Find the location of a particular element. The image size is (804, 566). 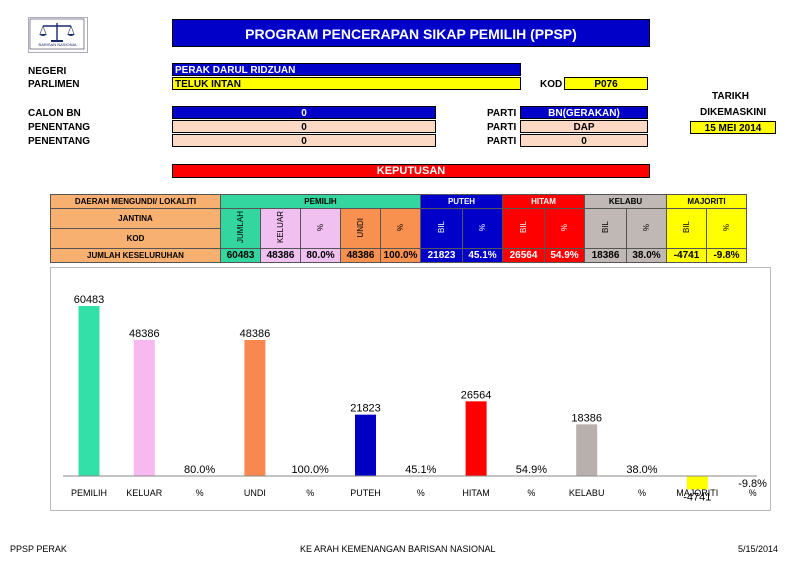

penentang-2-label: PENENTANG is located at coordinates (59, 141).